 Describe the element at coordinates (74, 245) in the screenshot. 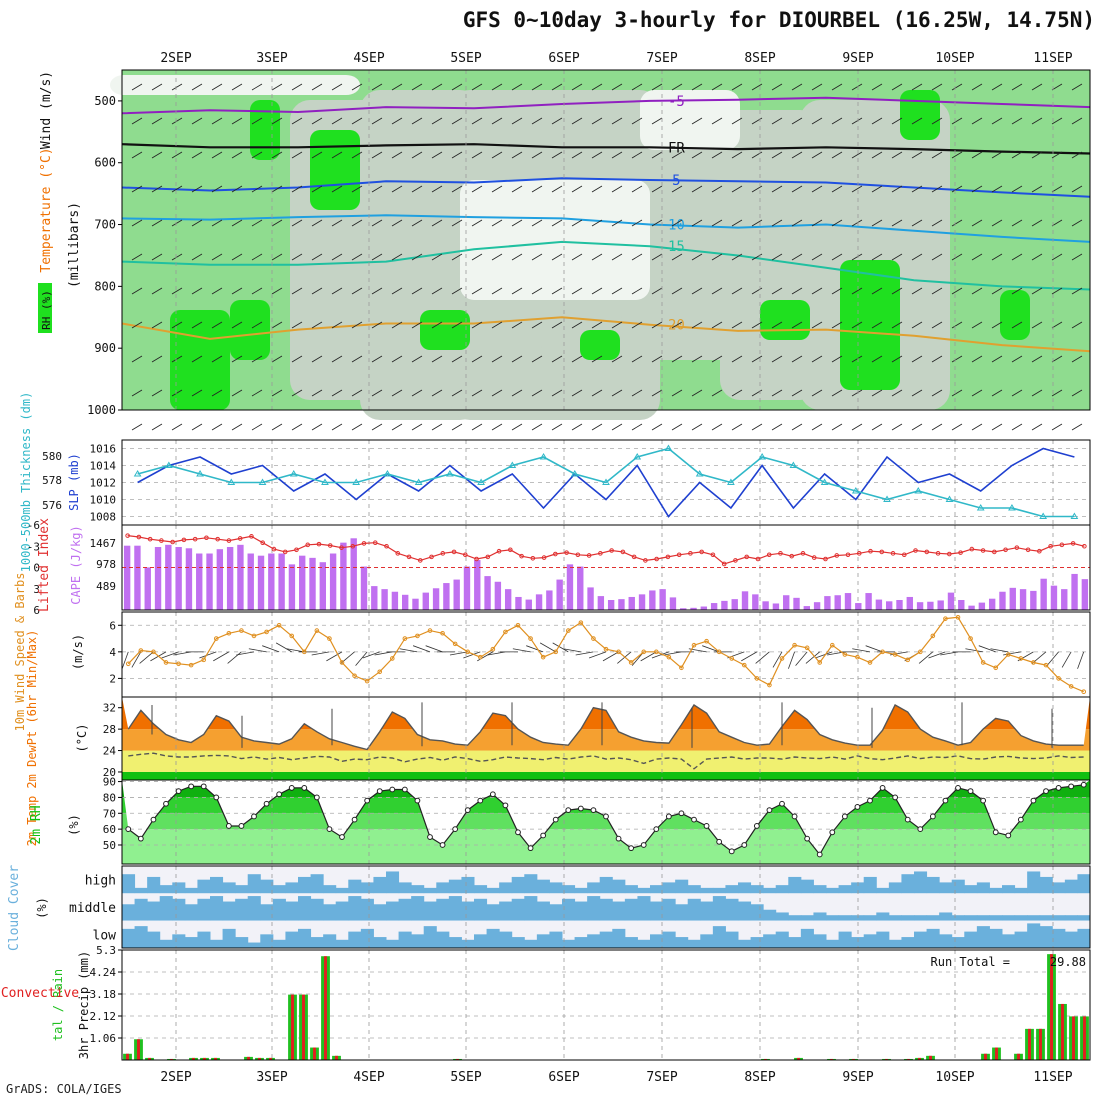

I see `pressure-axis-label: (millibars)` at that location.